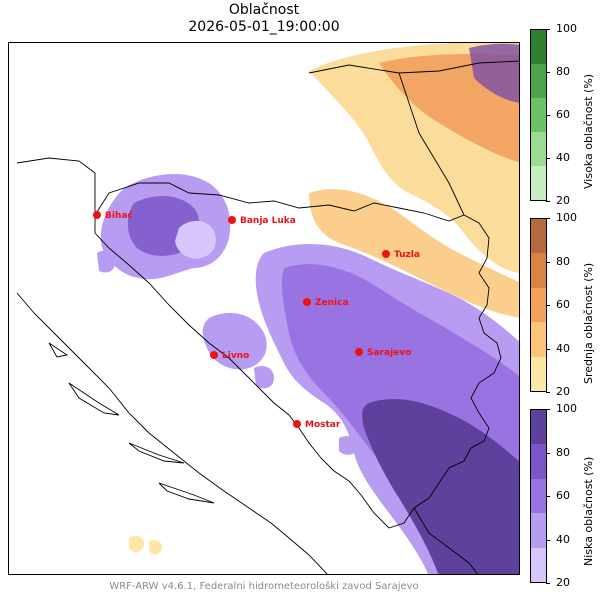 This screenshot has width=600, height=600. Describe the element at coordinates (268, 221) in the screenshot. I see `svg-text: Banja Luka` at that location.